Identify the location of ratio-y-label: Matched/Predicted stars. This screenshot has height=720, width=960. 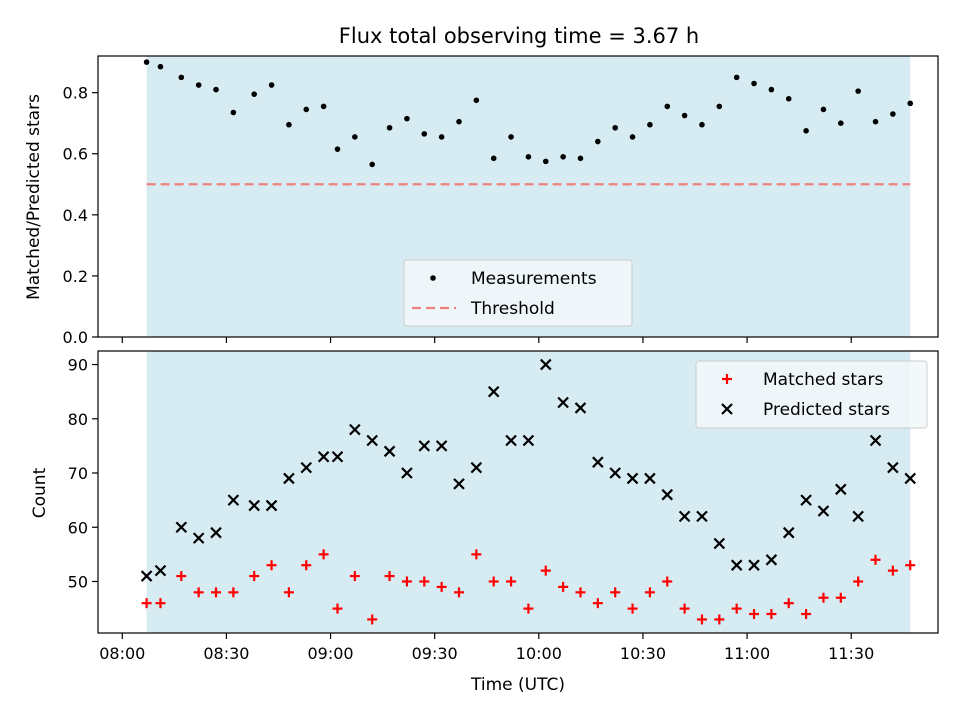
(34, 197).